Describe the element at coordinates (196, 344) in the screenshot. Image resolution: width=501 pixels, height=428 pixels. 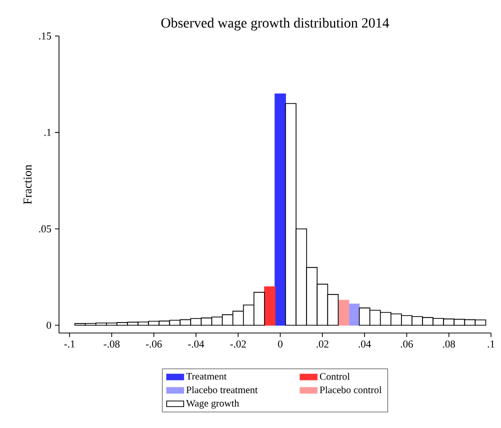
I see `x-tick-label: -.04` at that location.